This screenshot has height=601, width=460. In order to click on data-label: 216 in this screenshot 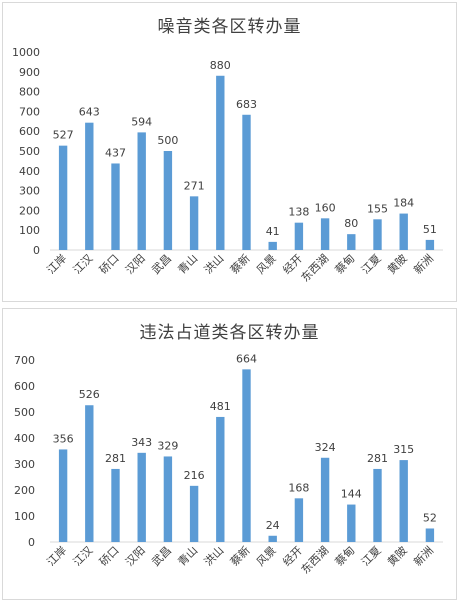, I will do `click(194, 475)`.